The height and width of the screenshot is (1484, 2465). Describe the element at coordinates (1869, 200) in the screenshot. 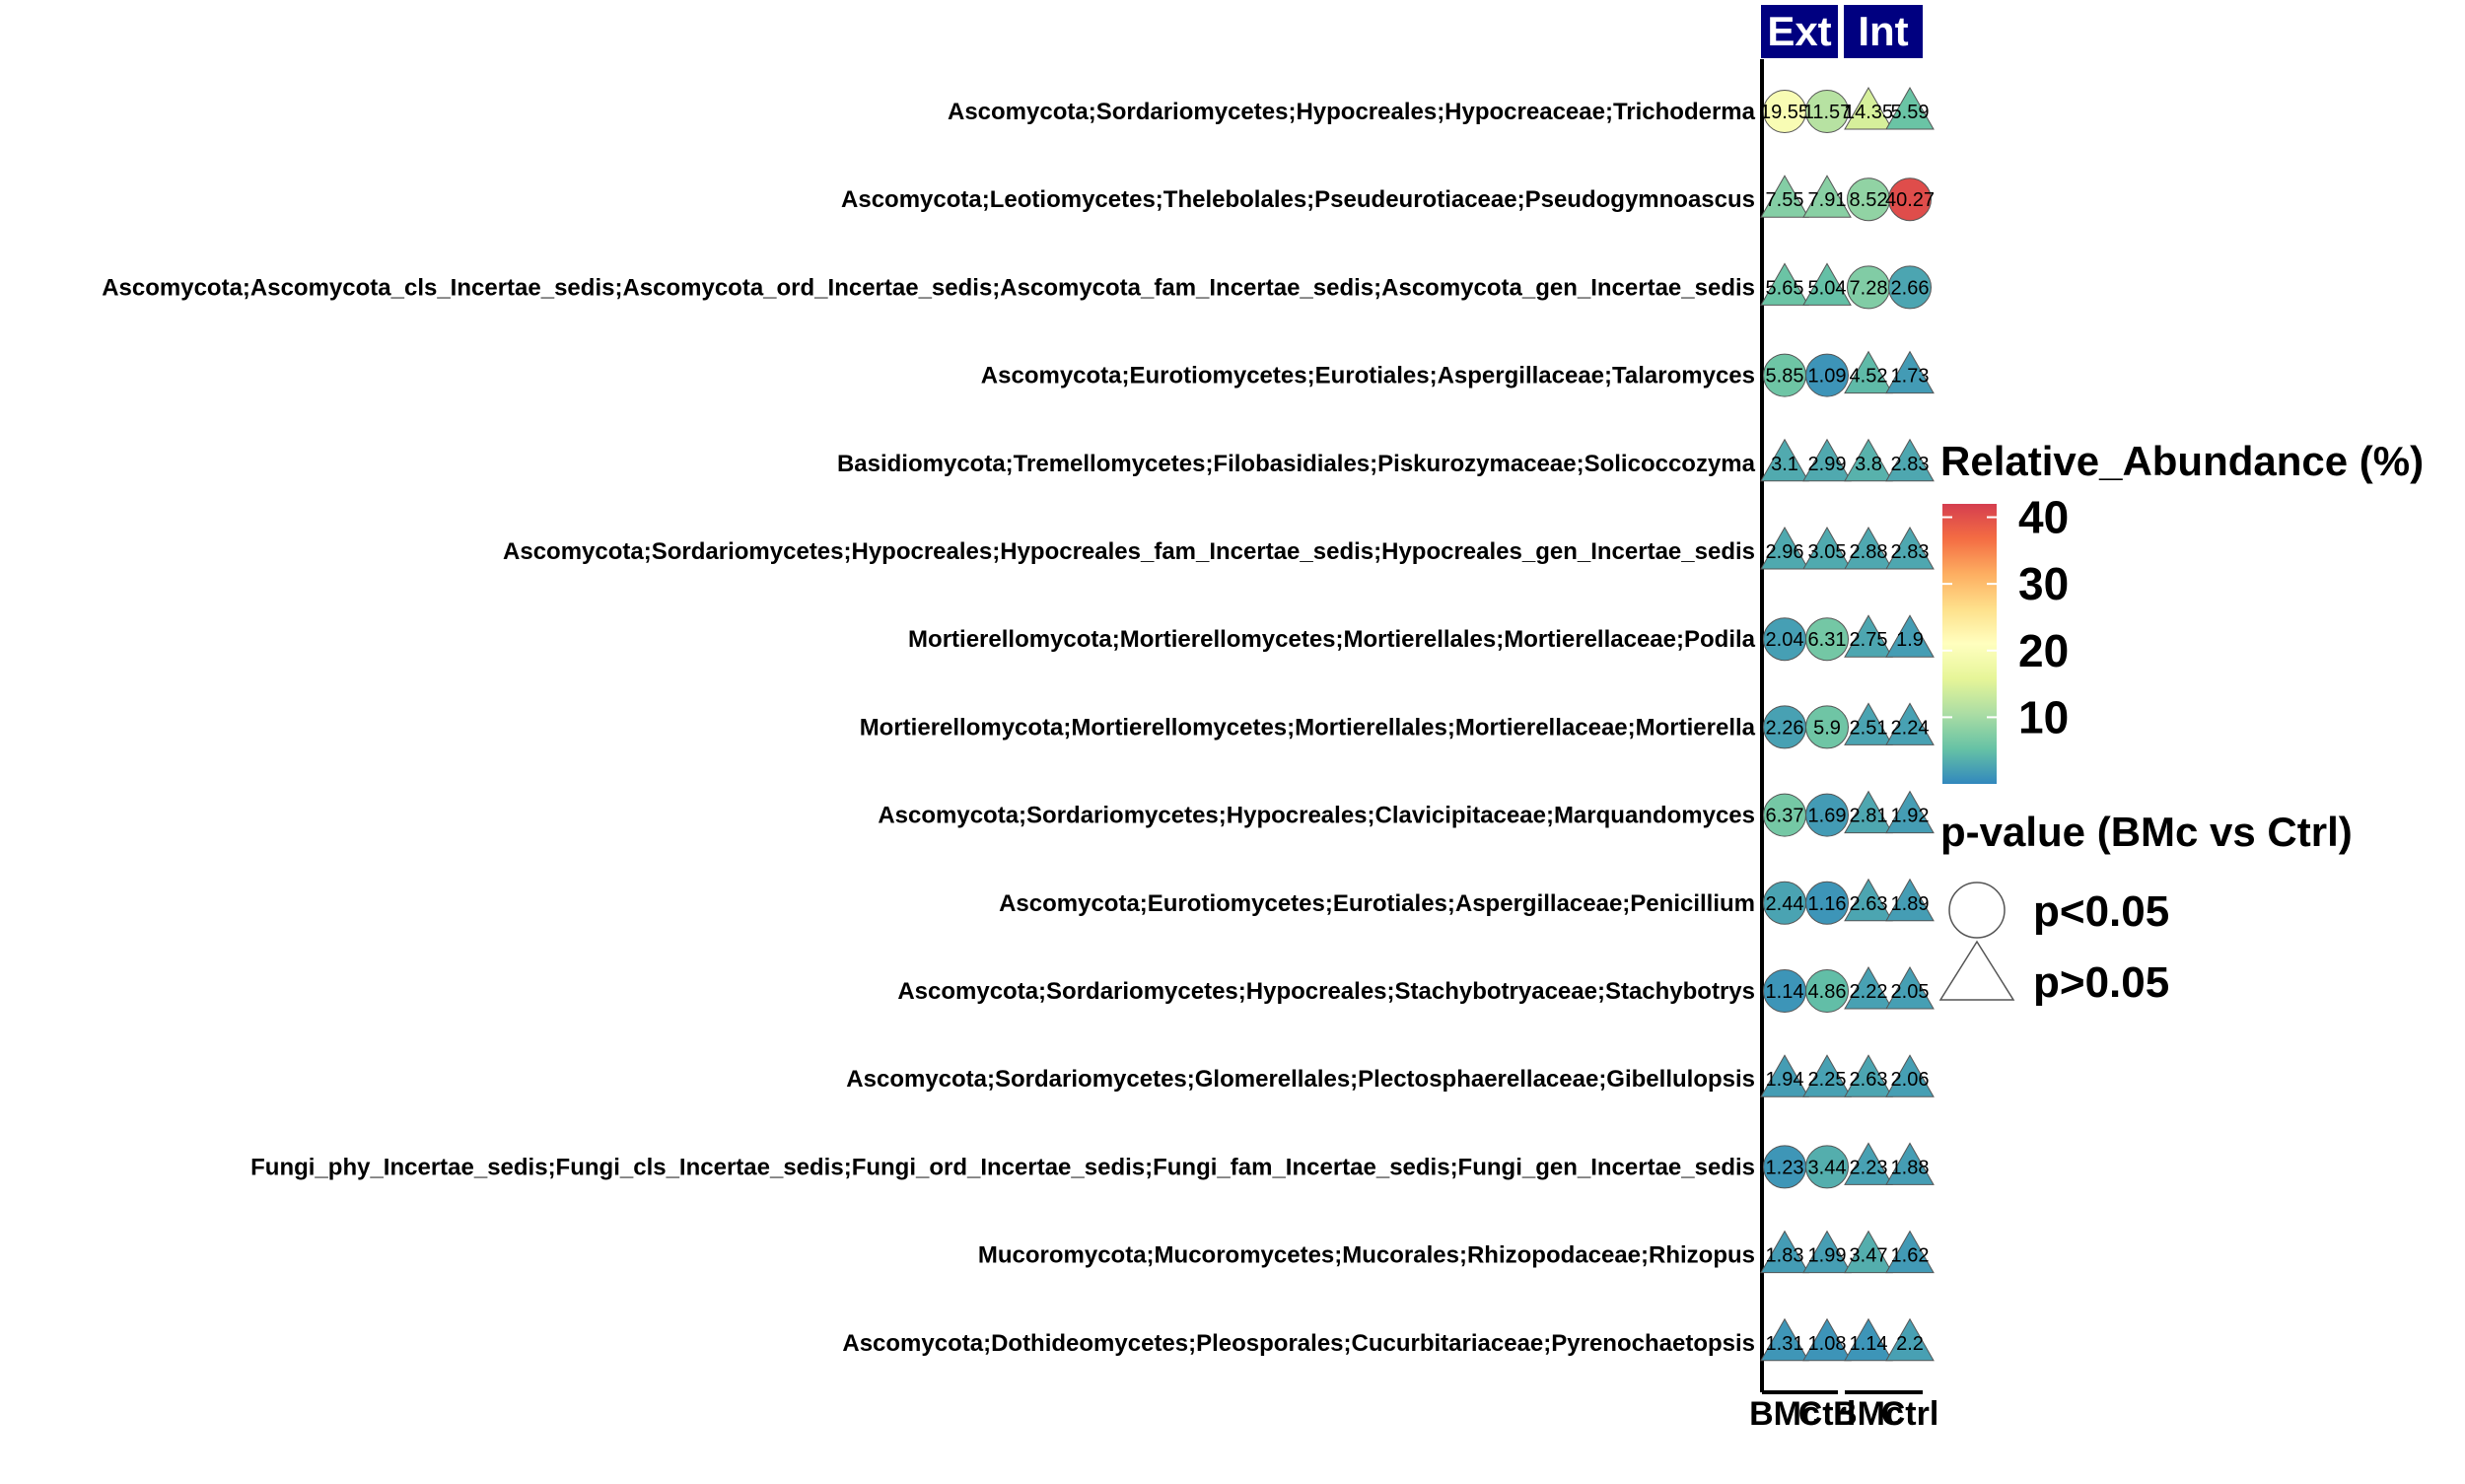

I see `data-label: 8.52` at that location.